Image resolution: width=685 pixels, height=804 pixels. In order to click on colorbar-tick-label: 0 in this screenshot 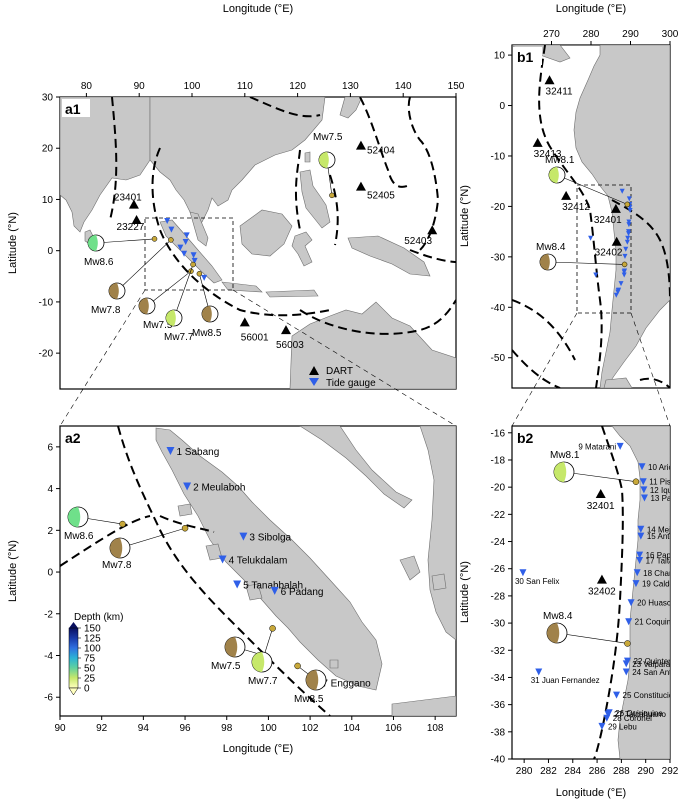, I will do `click(87, 689)`.